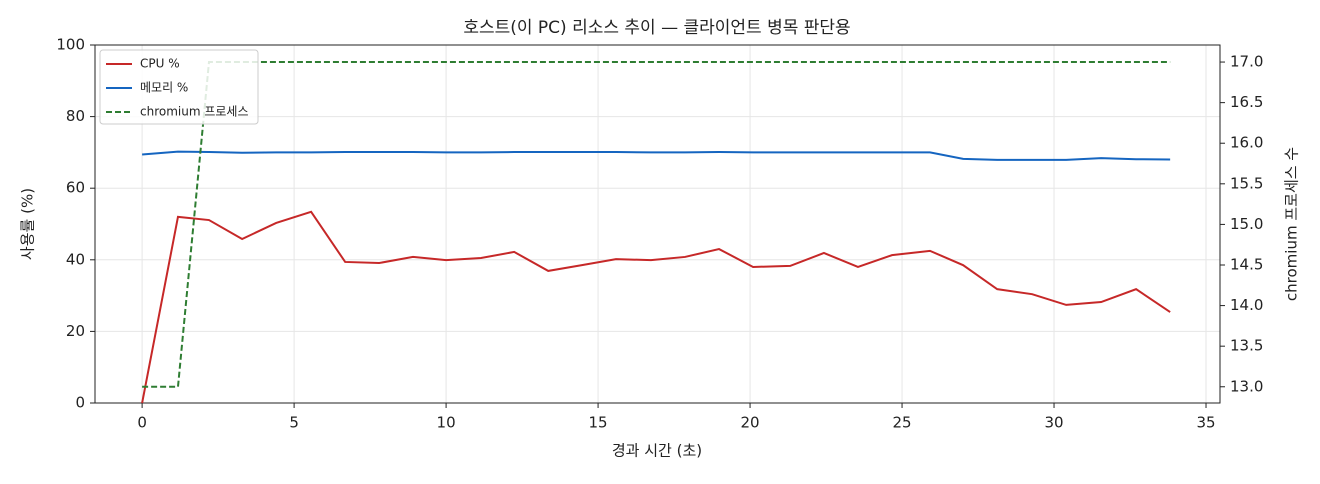  I want to click on legend-box, so click(179, 87).